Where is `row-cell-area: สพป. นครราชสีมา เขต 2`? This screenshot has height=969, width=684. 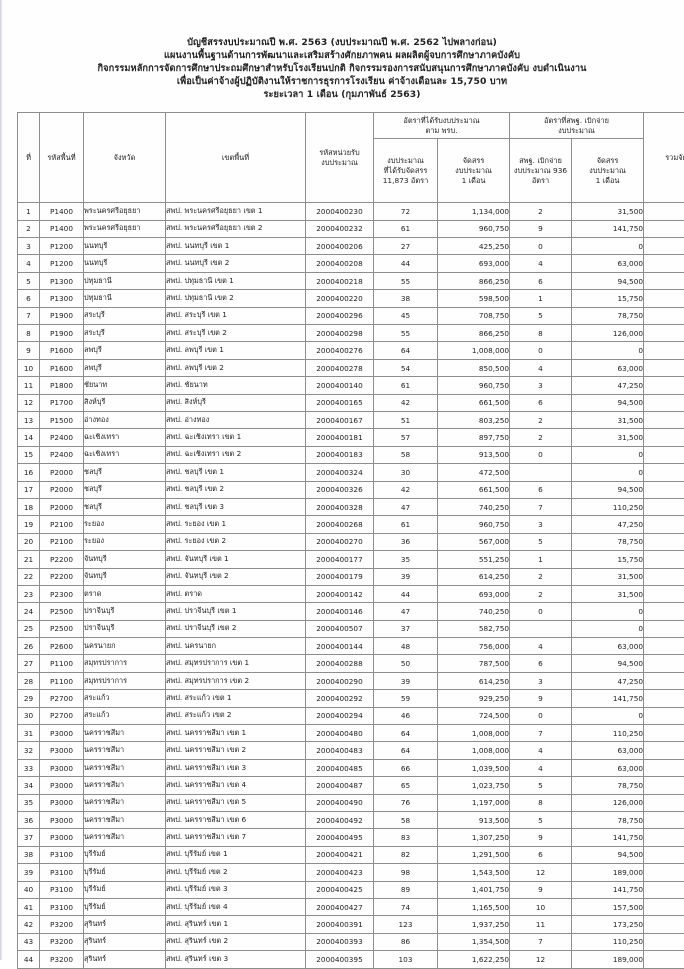
row-cell-area: สพป. นครราชสีมา เขต 2 is located at coordinates (236, 750).